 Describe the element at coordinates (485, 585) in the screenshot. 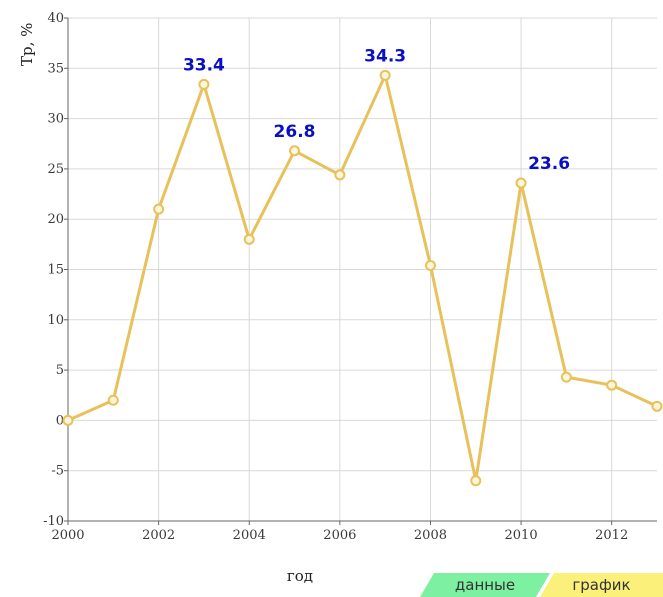

I see `tab-data: данные` at that location.